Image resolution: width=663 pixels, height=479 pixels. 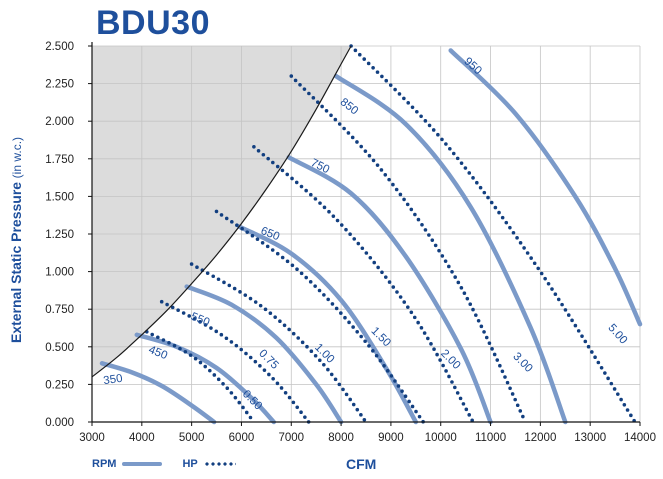 I want to click on y-tick-label: 0.750, so click(x=59, y=310).